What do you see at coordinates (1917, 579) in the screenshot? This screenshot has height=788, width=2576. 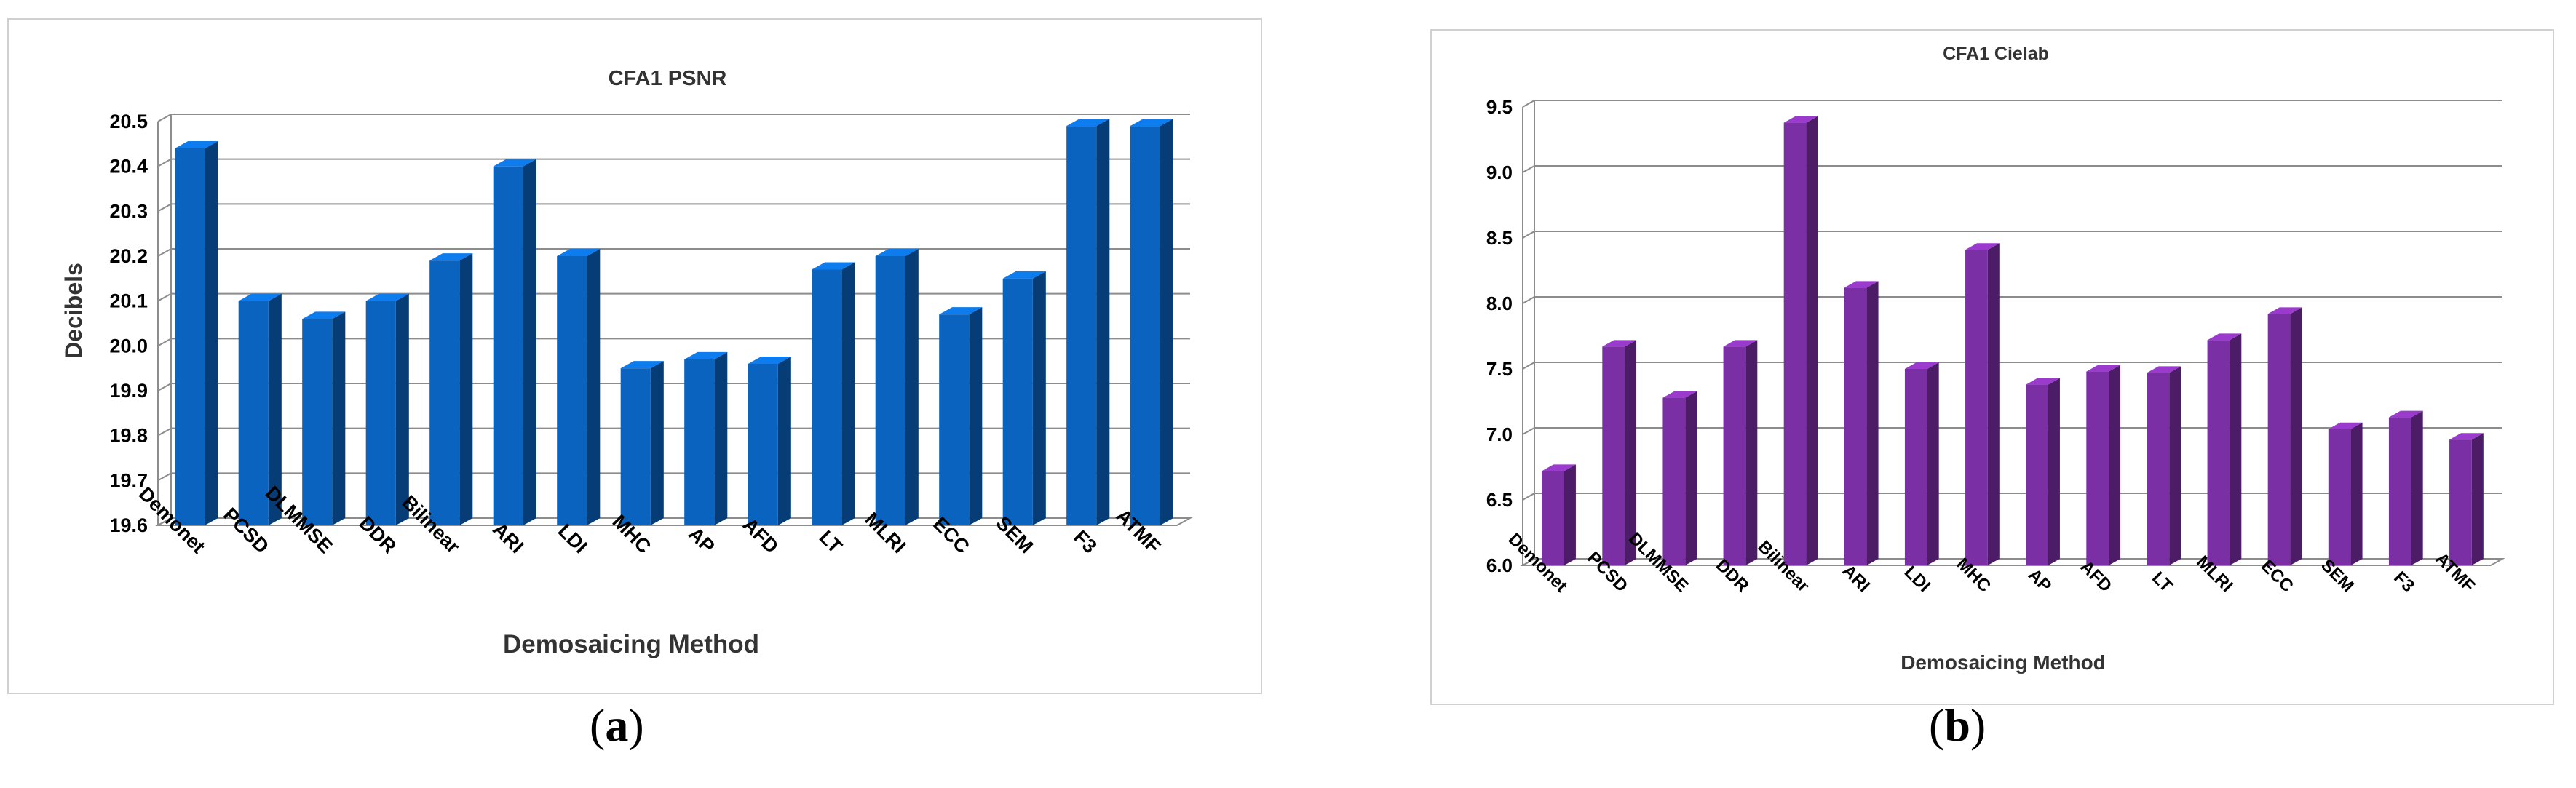 I see `x-tick-label: LDI` at bounding box center [1917, 579].